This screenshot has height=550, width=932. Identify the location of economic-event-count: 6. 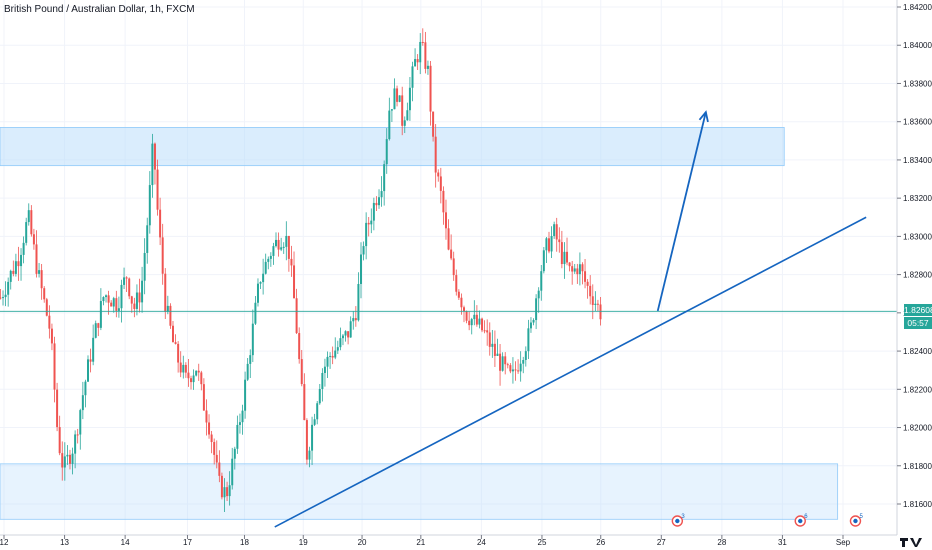
(806, 517).